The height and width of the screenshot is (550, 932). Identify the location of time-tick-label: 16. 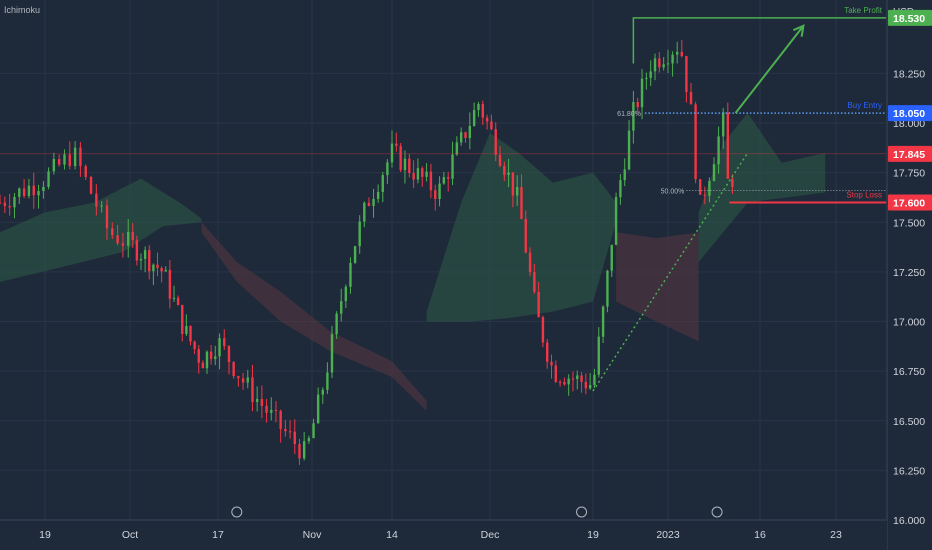
(760, 535).